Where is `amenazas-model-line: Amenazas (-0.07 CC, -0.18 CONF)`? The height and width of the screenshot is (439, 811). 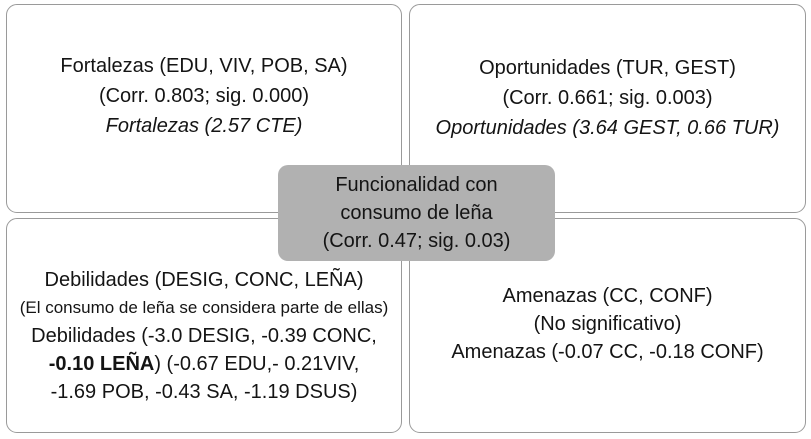 amenazas-model-line: Amenazas (-0.07 CC, -0.18 CONF) is located at coordinates (607, 351).